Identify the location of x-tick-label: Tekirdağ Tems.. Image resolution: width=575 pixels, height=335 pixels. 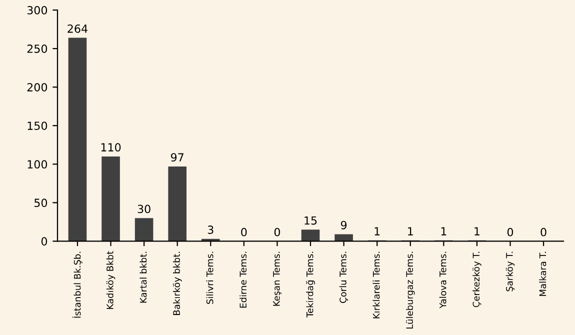
(310, 285).